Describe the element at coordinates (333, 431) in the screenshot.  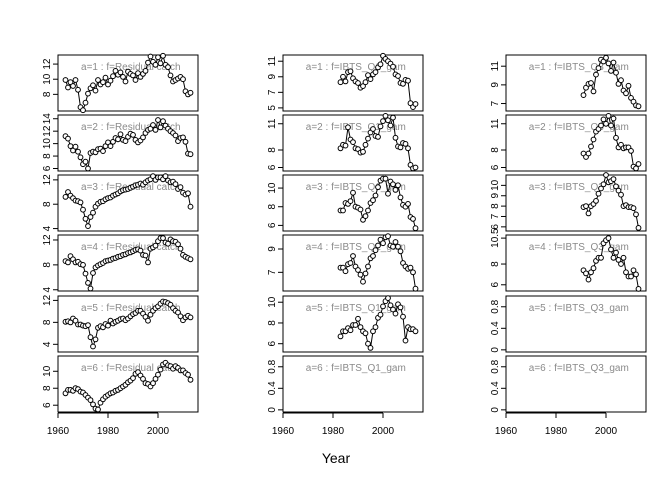
I see `x-tick-label: 1980` at that location.